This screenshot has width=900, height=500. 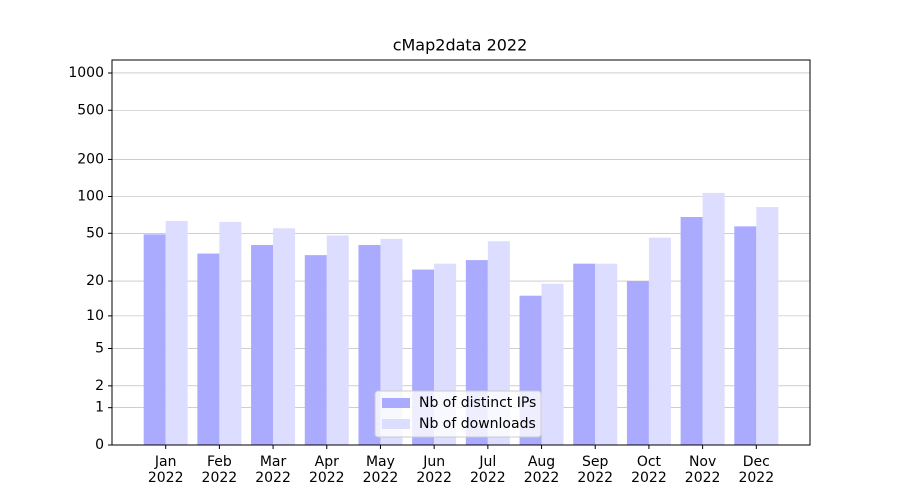 I want to click on x-tick-label: Jun 2022, so click(x=434, y=470).